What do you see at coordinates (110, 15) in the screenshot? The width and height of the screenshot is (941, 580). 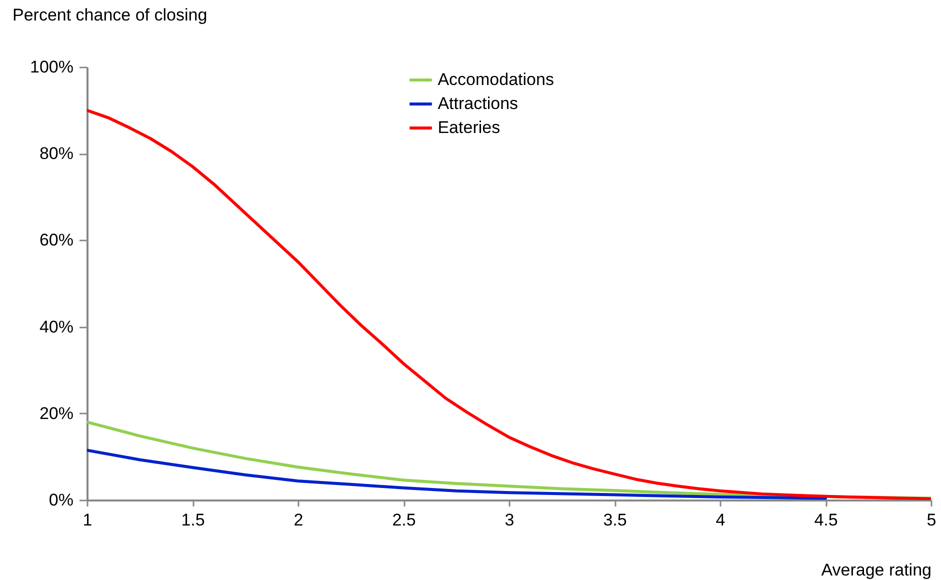 I see `y-axis-title: Percent chance of closing` at bounding box center [110, 15].